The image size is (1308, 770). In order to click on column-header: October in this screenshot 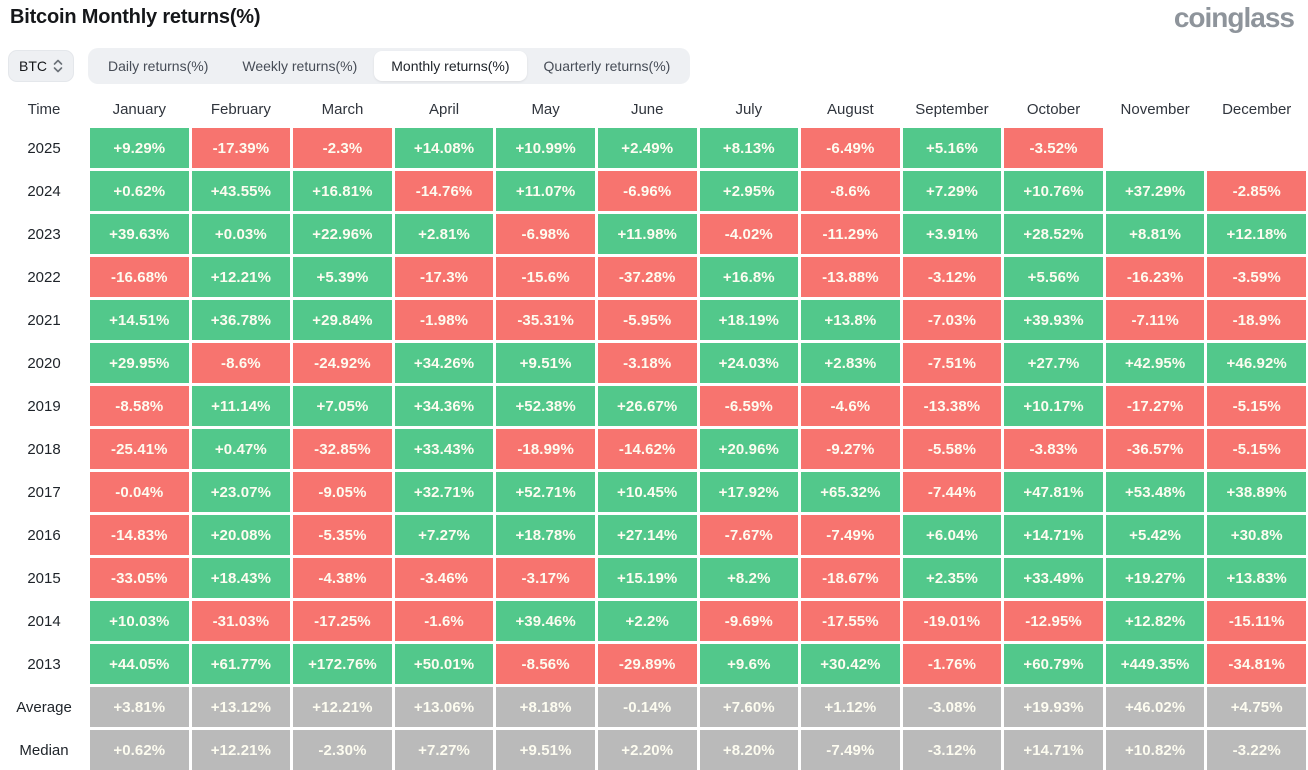, I will do `click(1053, 109)`.